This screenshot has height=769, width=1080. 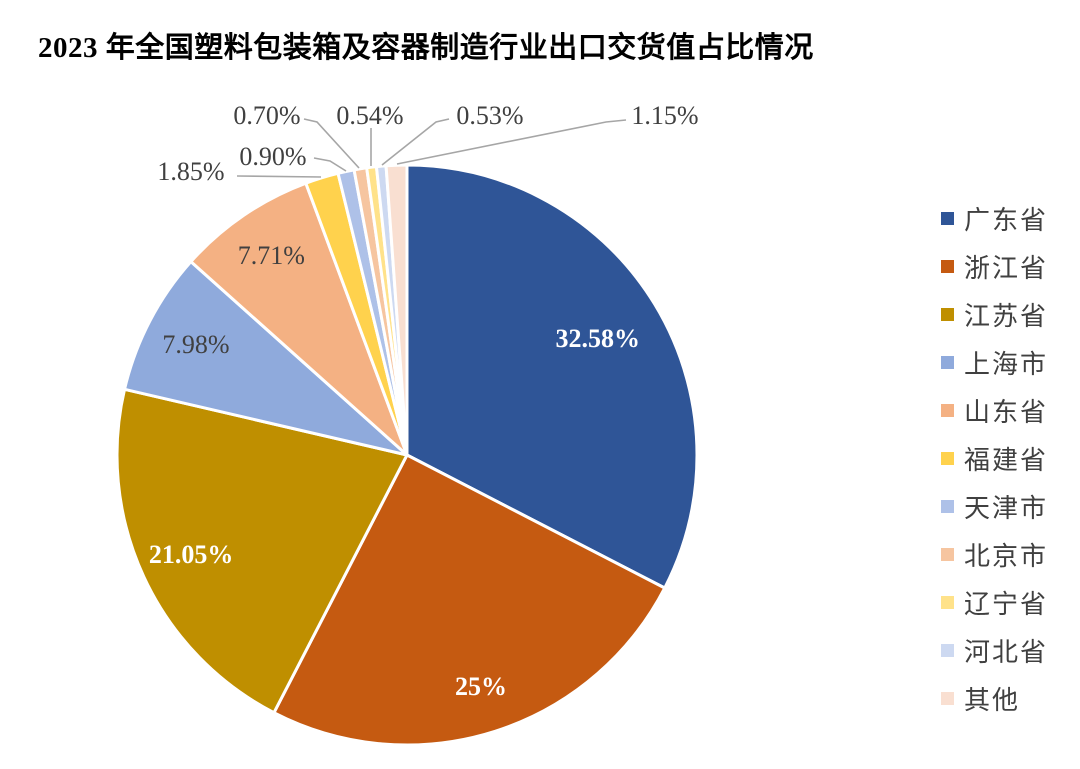 I want to click on legend-item-其他: 其他, so click(x=994, y=698).